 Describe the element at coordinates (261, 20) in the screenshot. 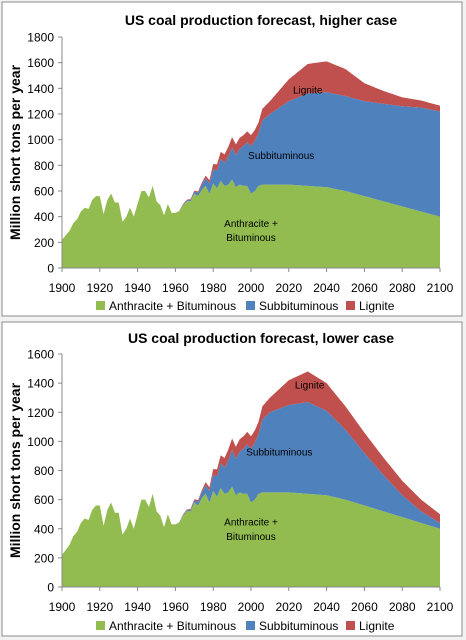

I see `chart-title: US coal production forecast, higher case` at that location.